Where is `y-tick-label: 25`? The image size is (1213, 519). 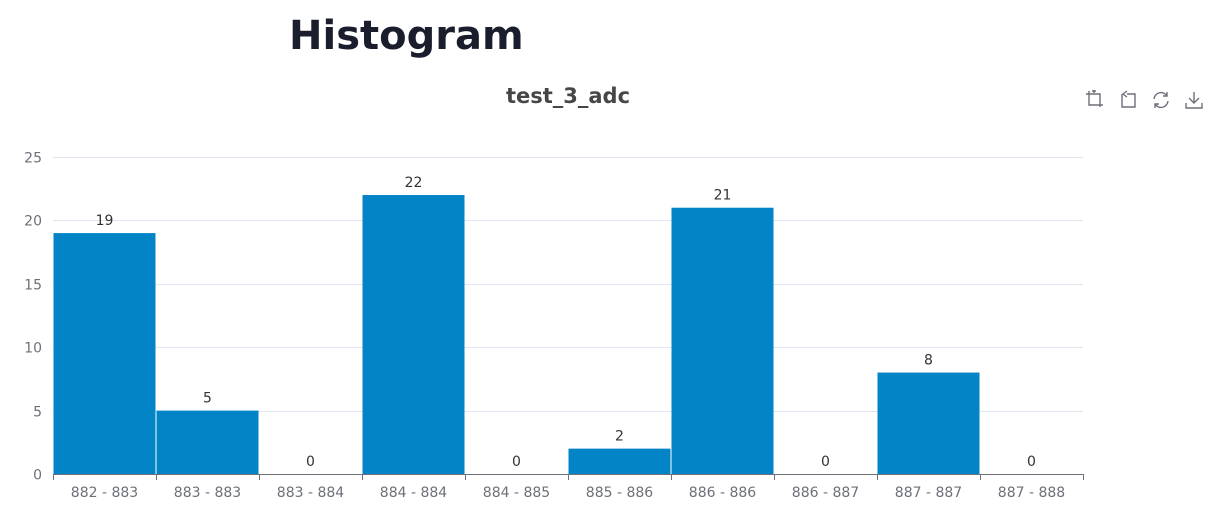
y-tick-label: 25 is located at coordinates (33, 159).